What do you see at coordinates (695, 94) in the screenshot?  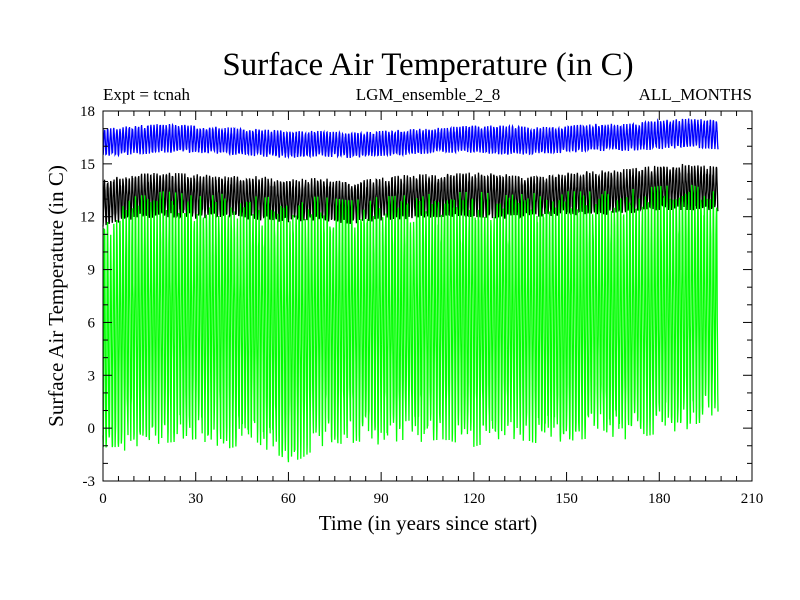 I see `subtitle-months: ALL_MONTHS` at bounding box center [695, 94].